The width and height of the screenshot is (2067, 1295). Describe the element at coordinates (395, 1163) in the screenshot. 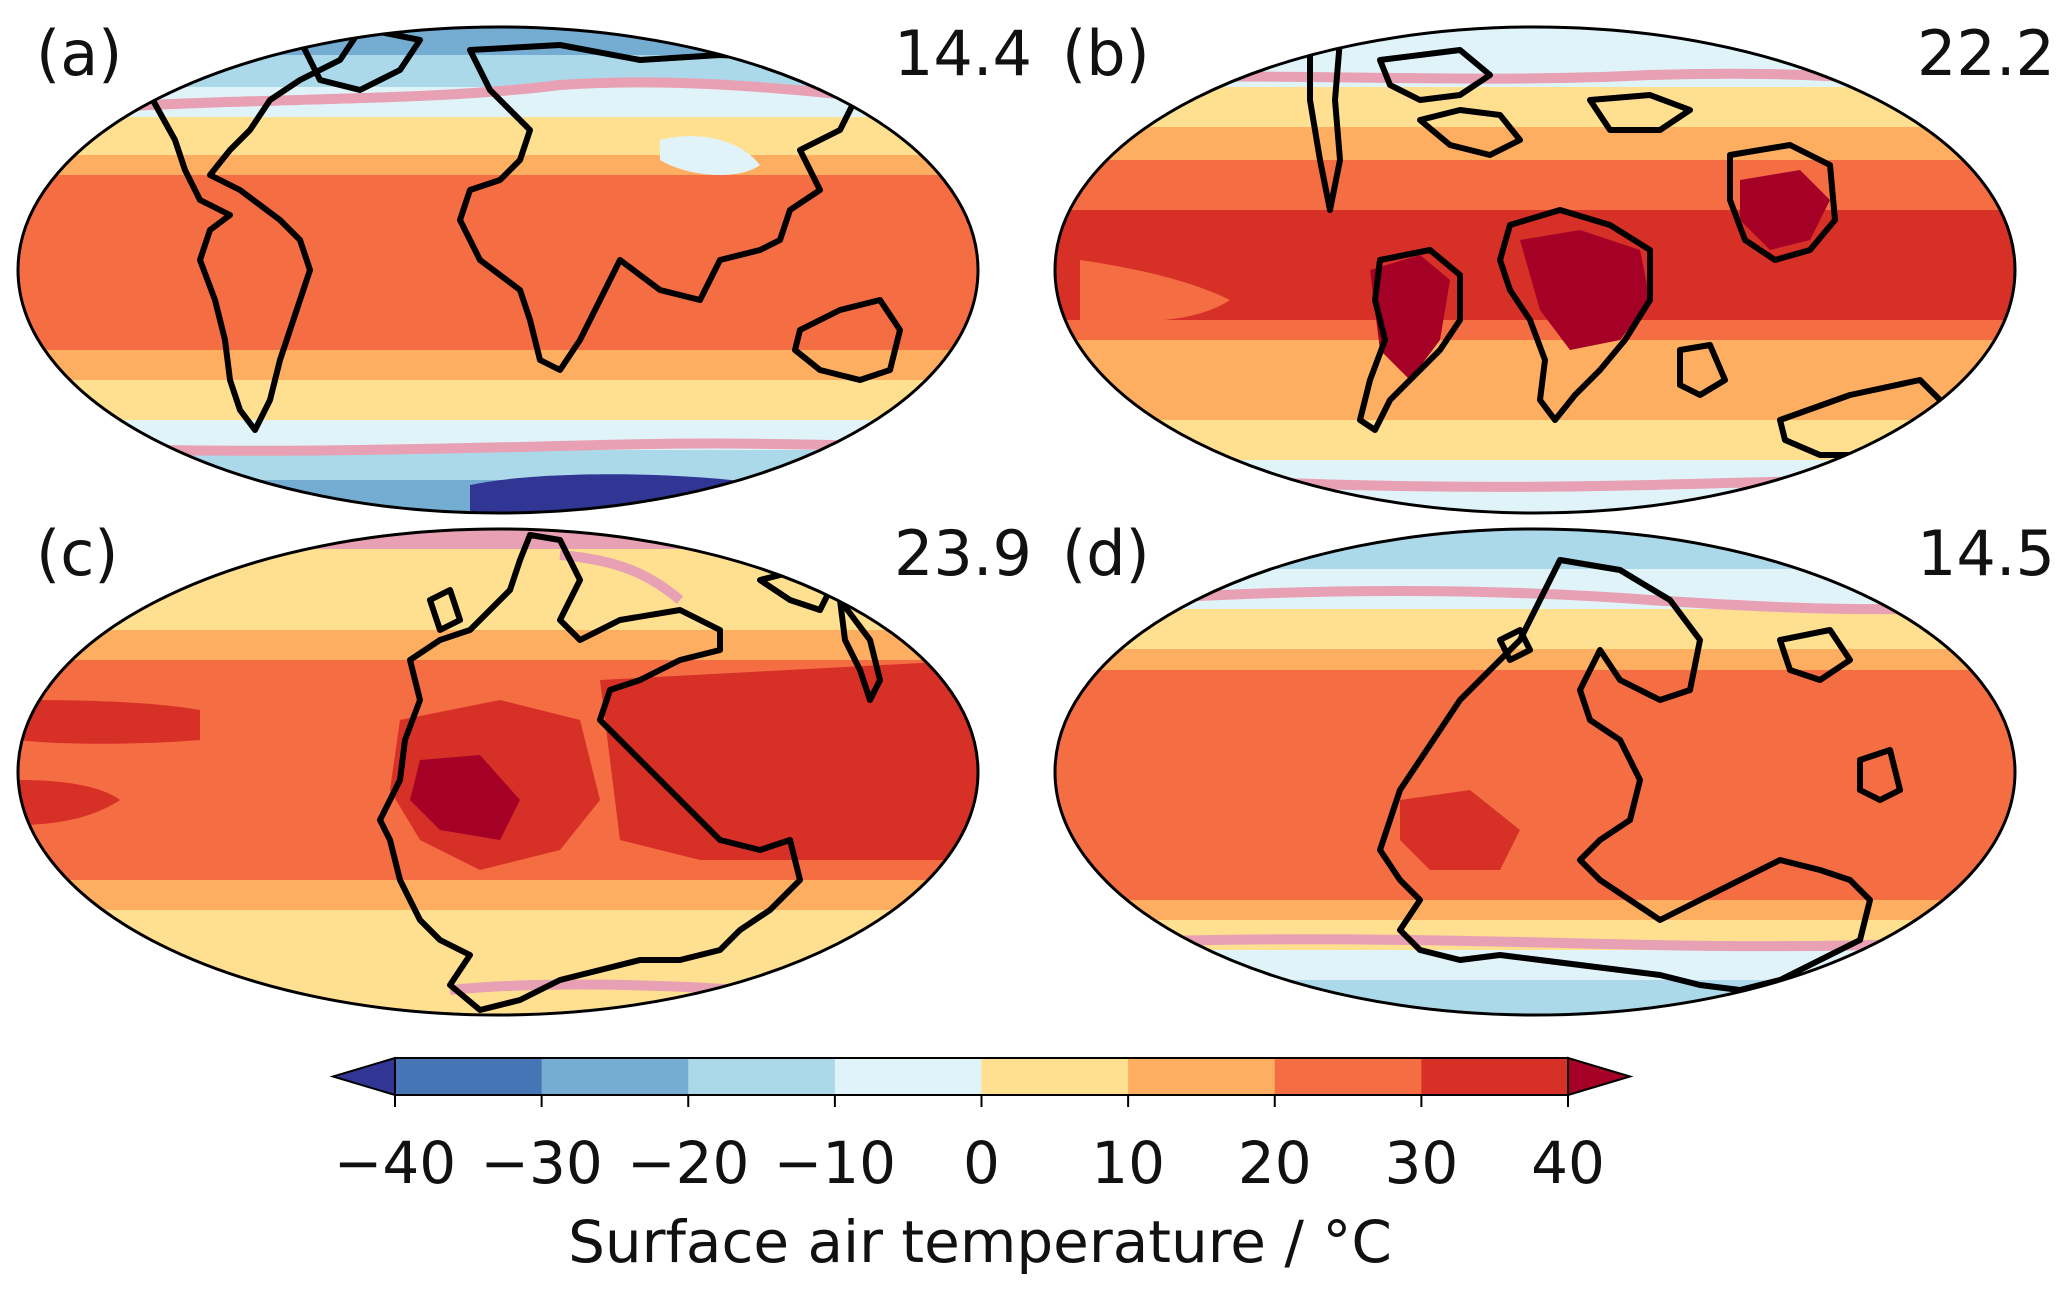

I see `colorbar-tick-label: −40` at that location.